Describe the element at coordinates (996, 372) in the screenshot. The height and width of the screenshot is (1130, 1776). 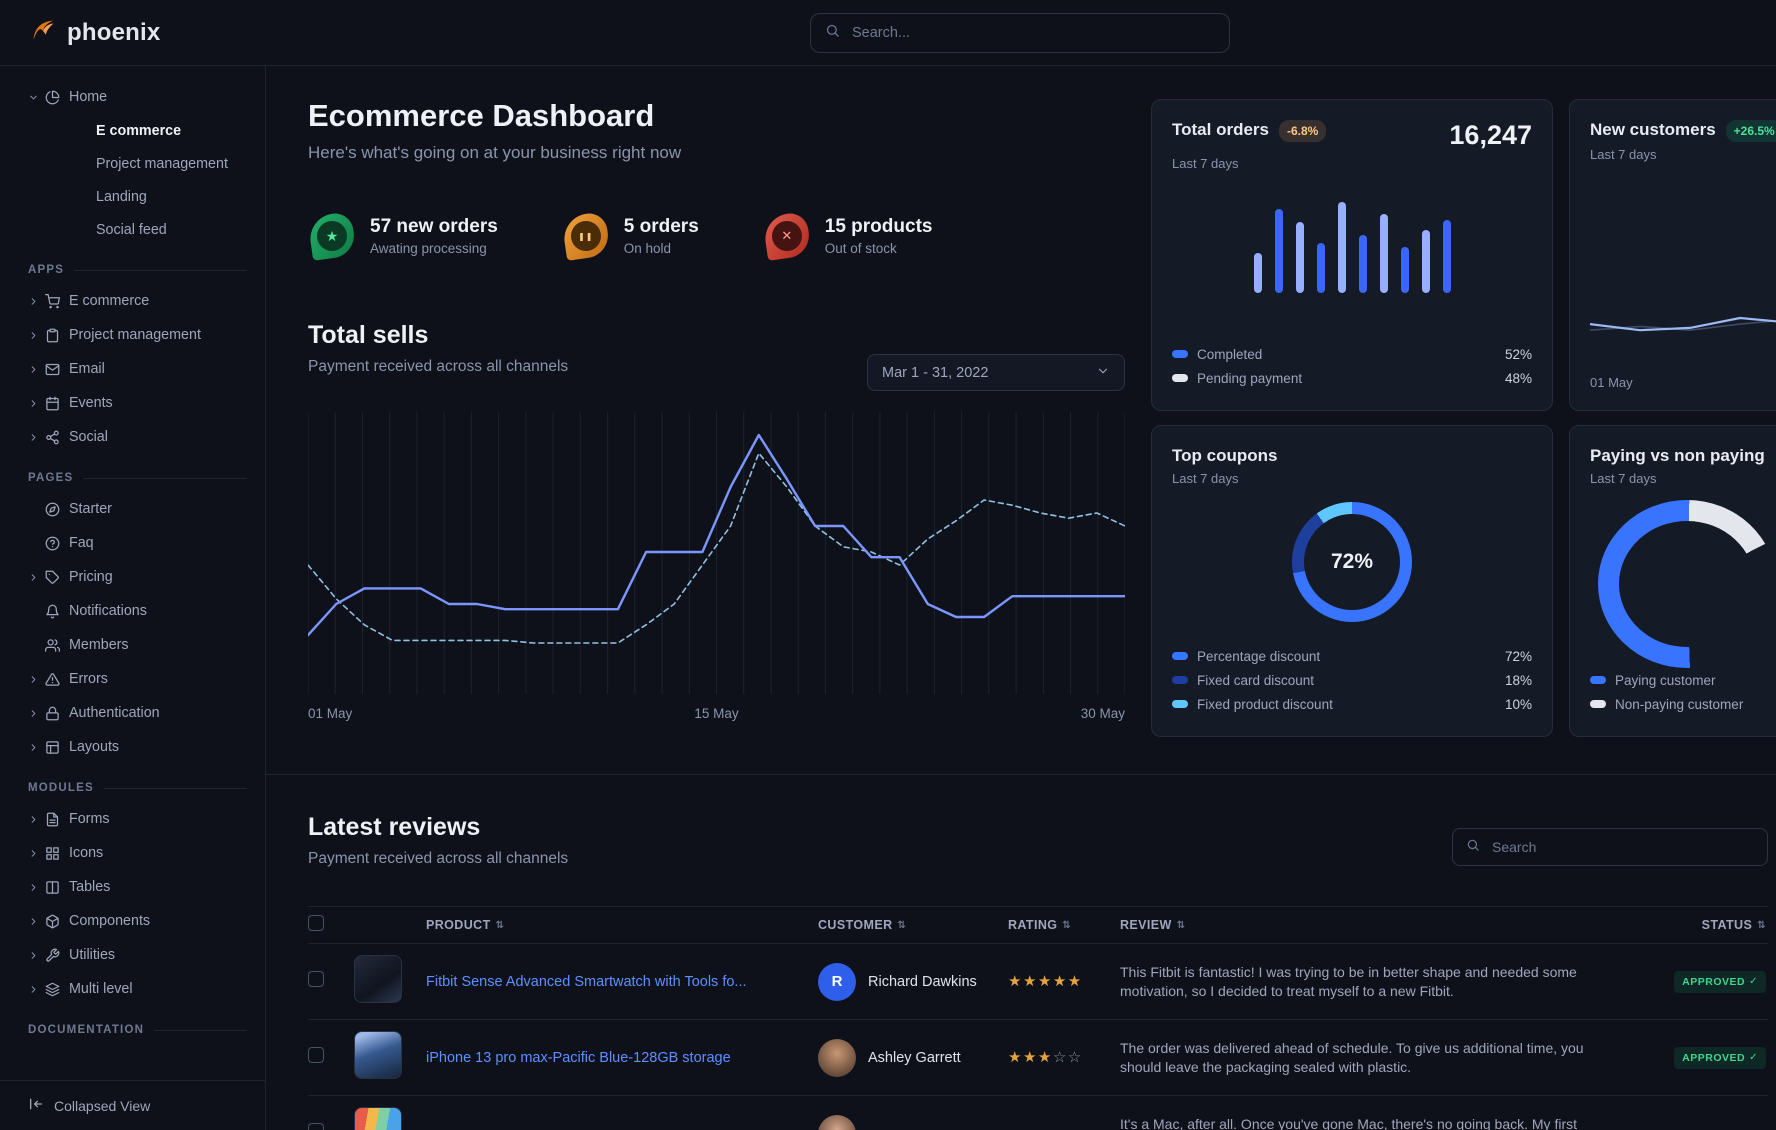
I see `date-range-select: Mar 1 - 31, 2022` at that location.